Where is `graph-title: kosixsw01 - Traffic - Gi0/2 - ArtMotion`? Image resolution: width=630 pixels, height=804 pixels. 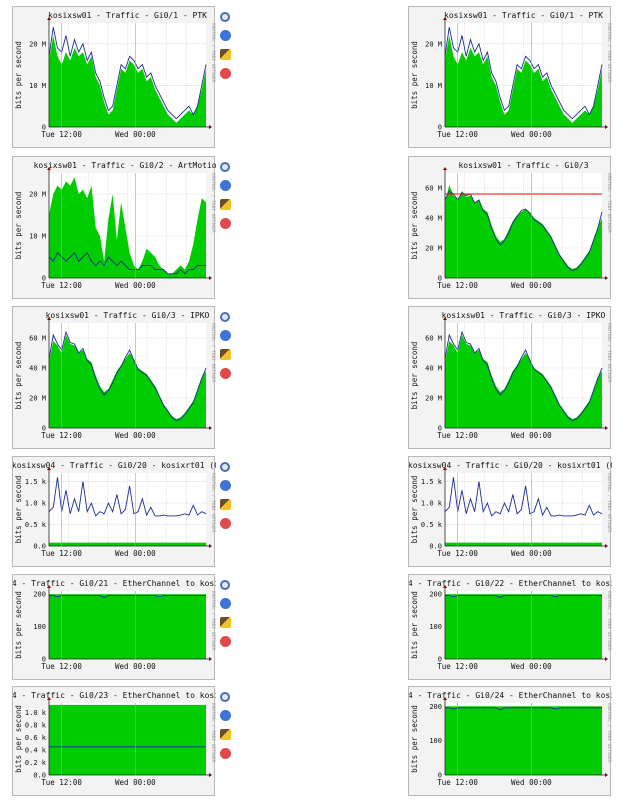 graph-title: kosixsw01 - Traffic - Gi0/2 - ArtMotion is located at coordinates (125, 165).